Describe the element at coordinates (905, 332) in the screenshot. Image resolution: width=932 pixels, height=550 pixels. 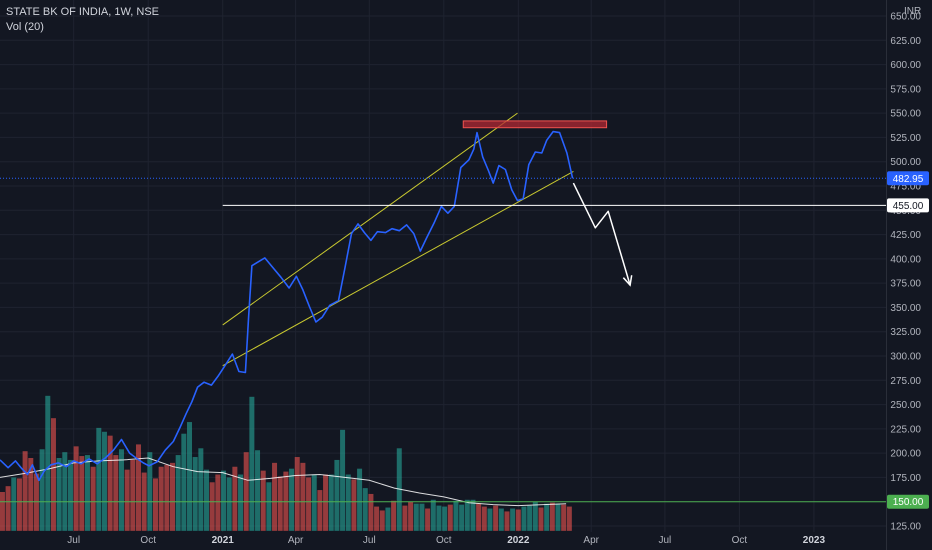
I see `y-tick-label: 325.00` at that location.